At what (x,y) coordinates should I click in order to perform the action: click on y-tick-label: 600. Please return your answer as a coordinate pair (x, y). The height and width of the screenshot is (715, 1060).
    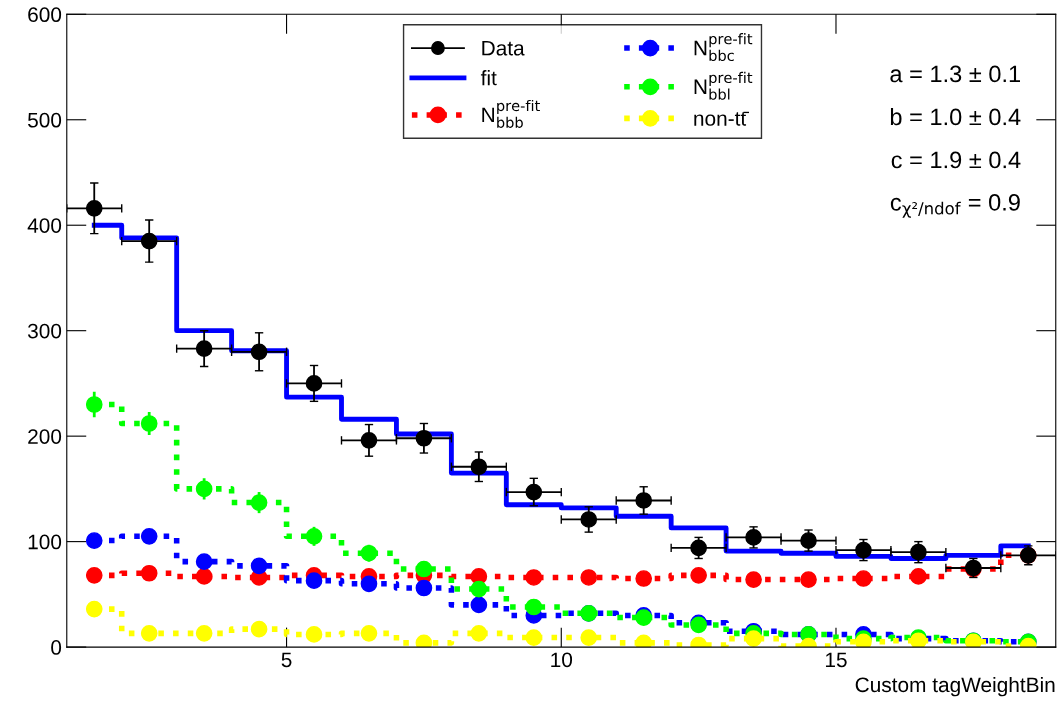
    Looking at the image, I should click on (45, 15).